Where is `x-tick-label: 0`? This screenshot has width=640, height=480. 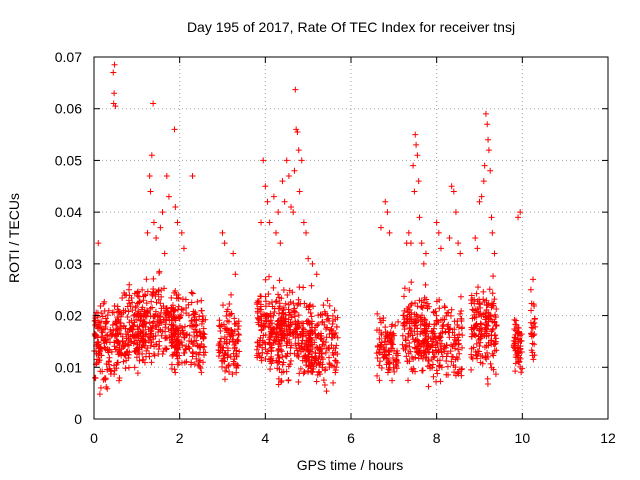 x-tick-label: 0 is located at coordinates (94, 438).